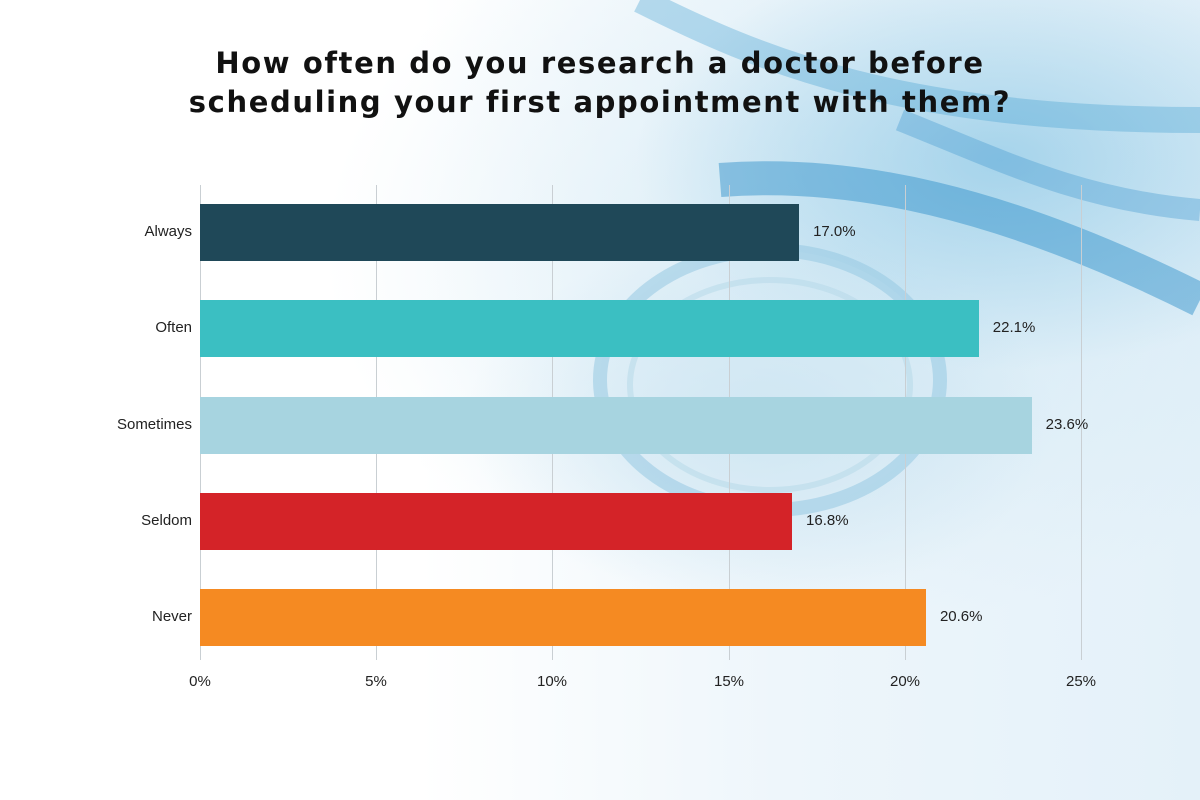 This screenshot has width=1200, height=800. Describe the element at coordinates (827, 520) in the screenshot. I see `value-label-seldom: 16.8%` at that location.